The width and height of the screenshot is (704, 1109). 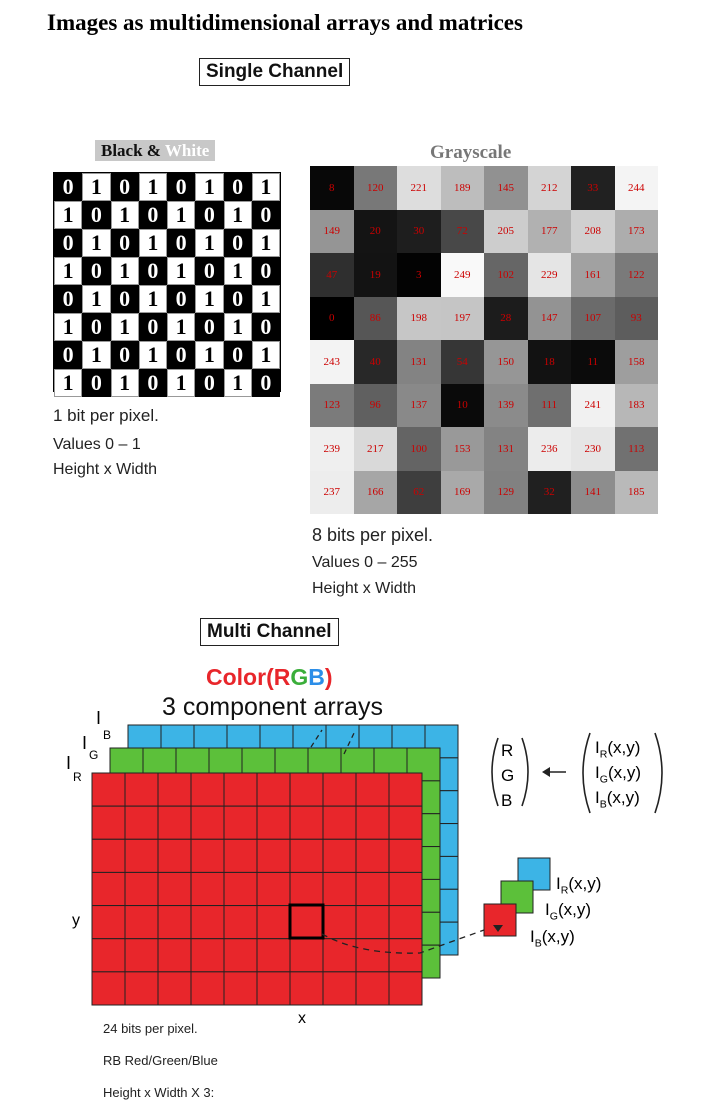 What do you see at coordinates (302, 1018) in the screenshot?
I see `axis-x-label: x` at bounding box center [302, 1018].